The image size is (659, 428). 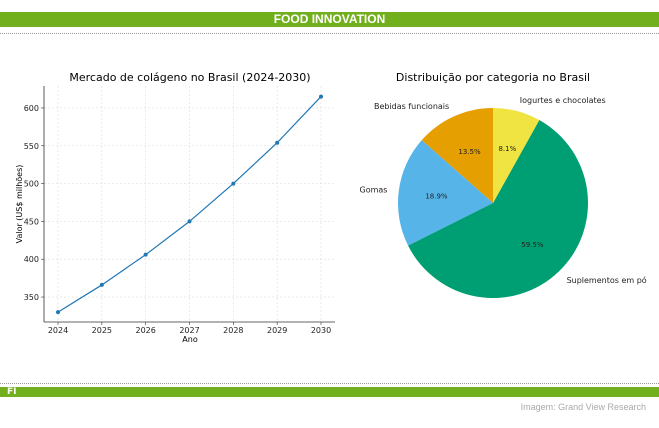 What do you see at coordinates (607, 280) in the screenshot?
I see `slice-label: Suplementos em pó` at bounding box center [607, 280].